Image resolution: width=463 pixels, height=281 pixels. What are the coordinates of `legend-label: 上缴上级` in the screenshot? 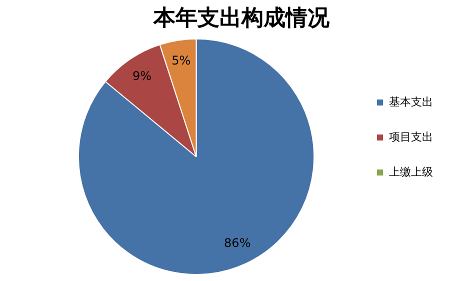 It's located at (411, 171).